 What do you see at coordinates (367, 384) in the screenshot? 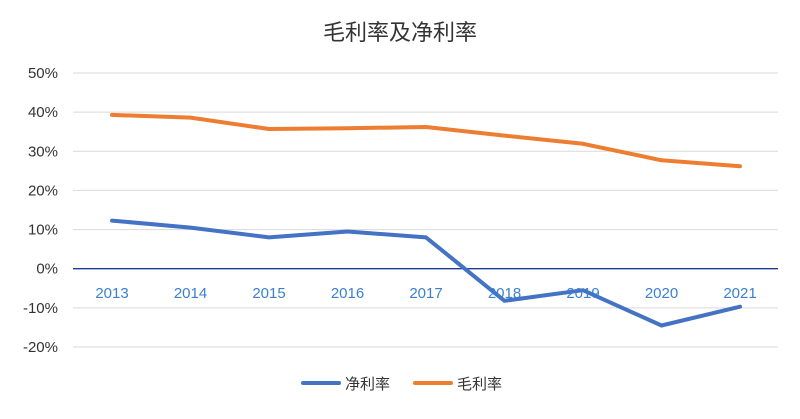
I see `legend-label: 净利率` at bounding box center [367, 384].